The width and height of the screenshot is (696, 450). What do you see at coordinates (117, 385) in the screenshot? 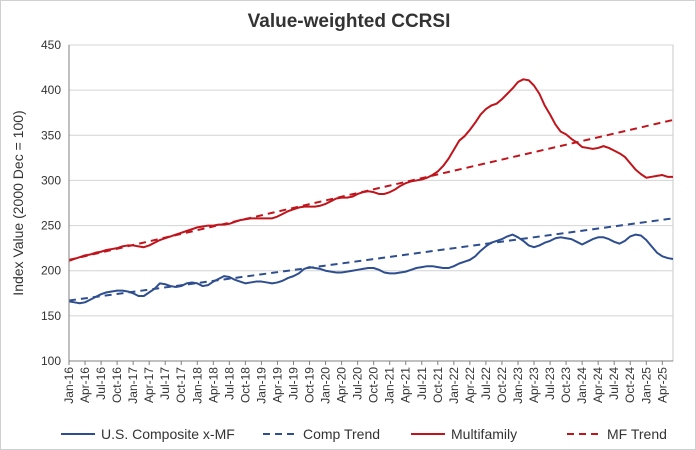
I see `x-tick-label: Oct-16` at bounding box center [117, 385].